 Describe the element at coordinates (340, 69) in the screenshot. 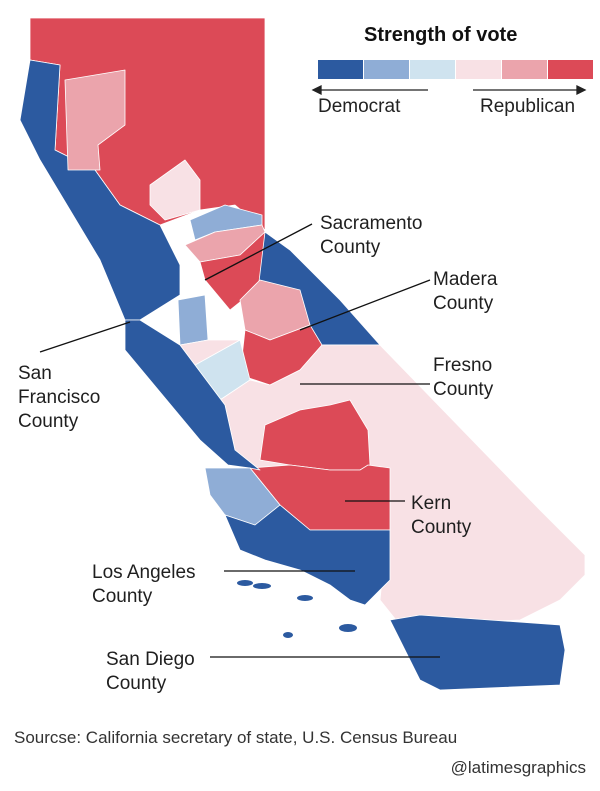

I see `legend-swatch-strong-democrat` at that location.